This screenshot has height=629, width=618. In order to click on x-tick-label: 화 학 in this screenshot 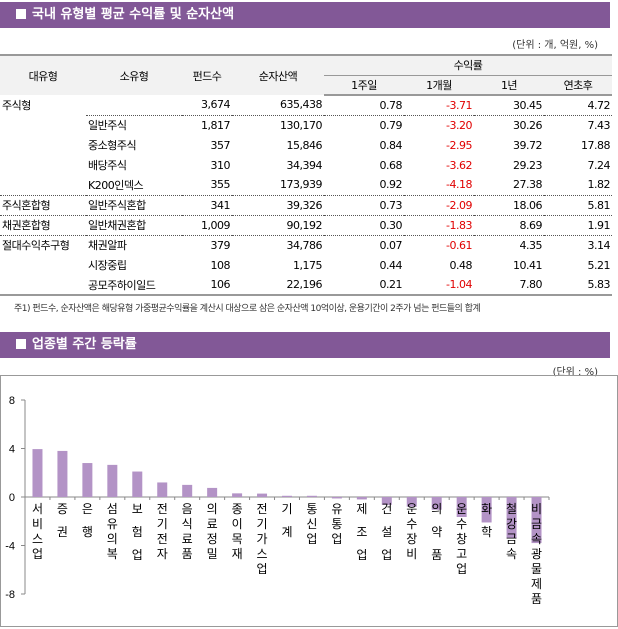, I will do `click(486, 520)`.